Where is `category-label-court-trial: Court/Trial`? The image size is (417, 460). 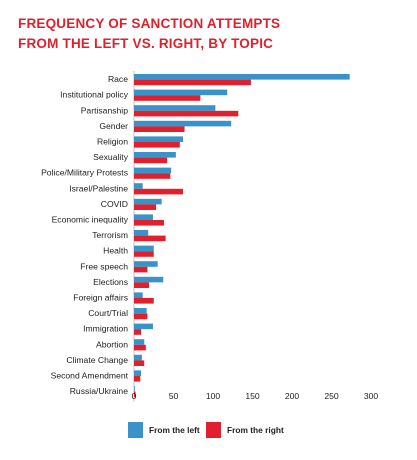
category-label-court-trial: Court/Trial is located at coordinates (108, 313).